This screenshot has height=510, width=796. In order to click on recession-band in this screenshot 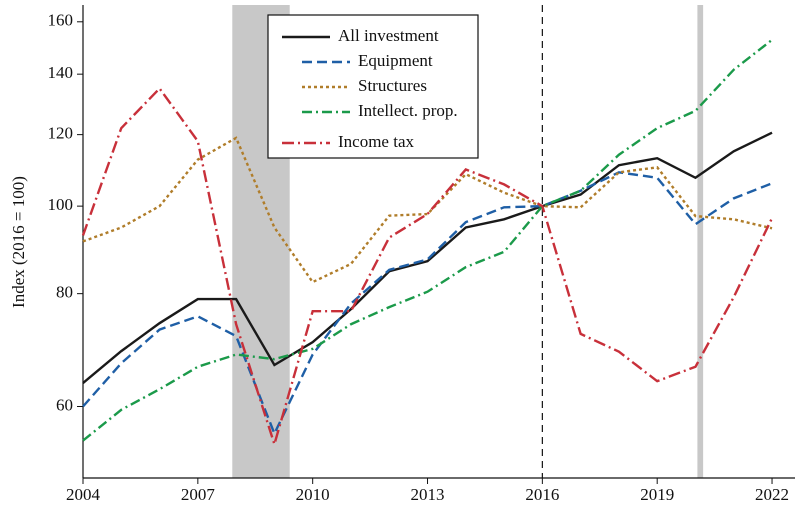, I will do `click(700, 241)`.